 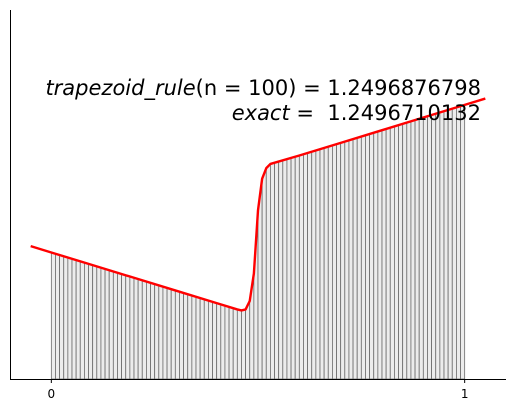 I want to click on x-tick-label: 1, so click(x=465, y=394).